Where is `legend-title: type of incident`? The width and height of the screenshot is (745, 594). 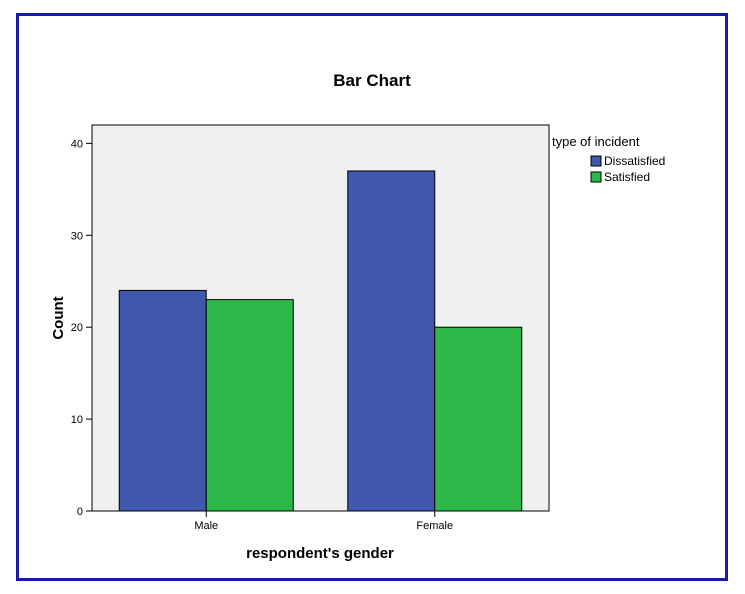 legend-title: type of incident is located at coordinates (596, 141).